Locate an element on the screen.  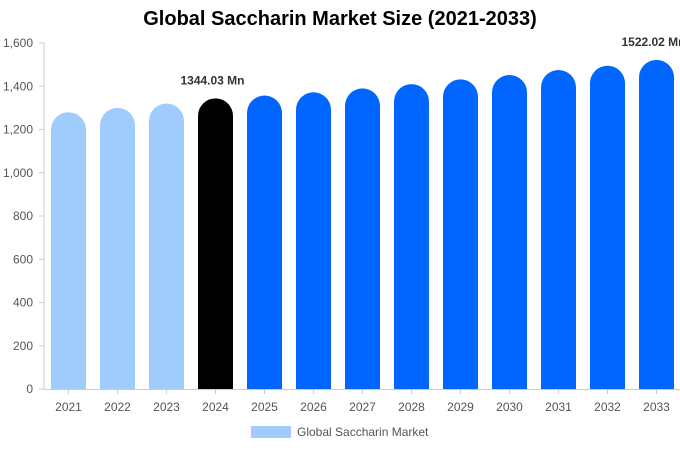
bar-2025 is located at coordinates (264, 242).